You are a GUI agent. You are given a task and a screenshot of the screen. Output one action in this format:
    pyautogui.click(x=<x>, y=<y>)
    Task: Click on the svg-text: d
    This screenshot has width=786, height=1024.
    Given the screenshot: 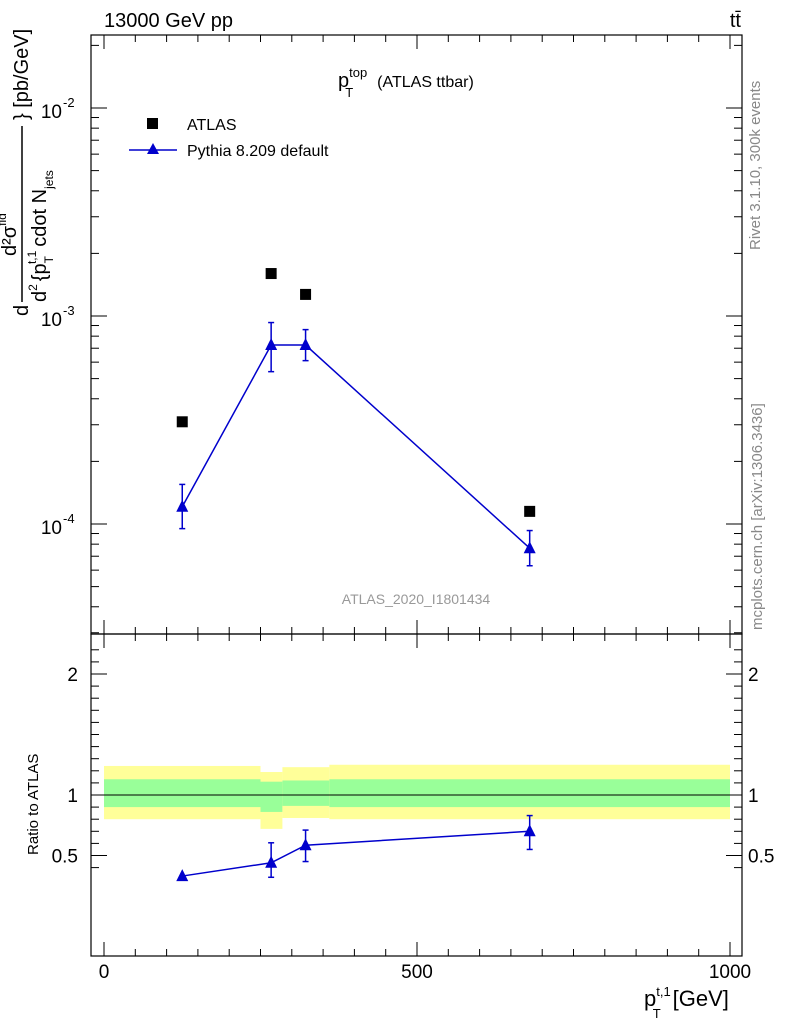 What is the action you would take?
    pyautogui.click(x=22, y=310)
    